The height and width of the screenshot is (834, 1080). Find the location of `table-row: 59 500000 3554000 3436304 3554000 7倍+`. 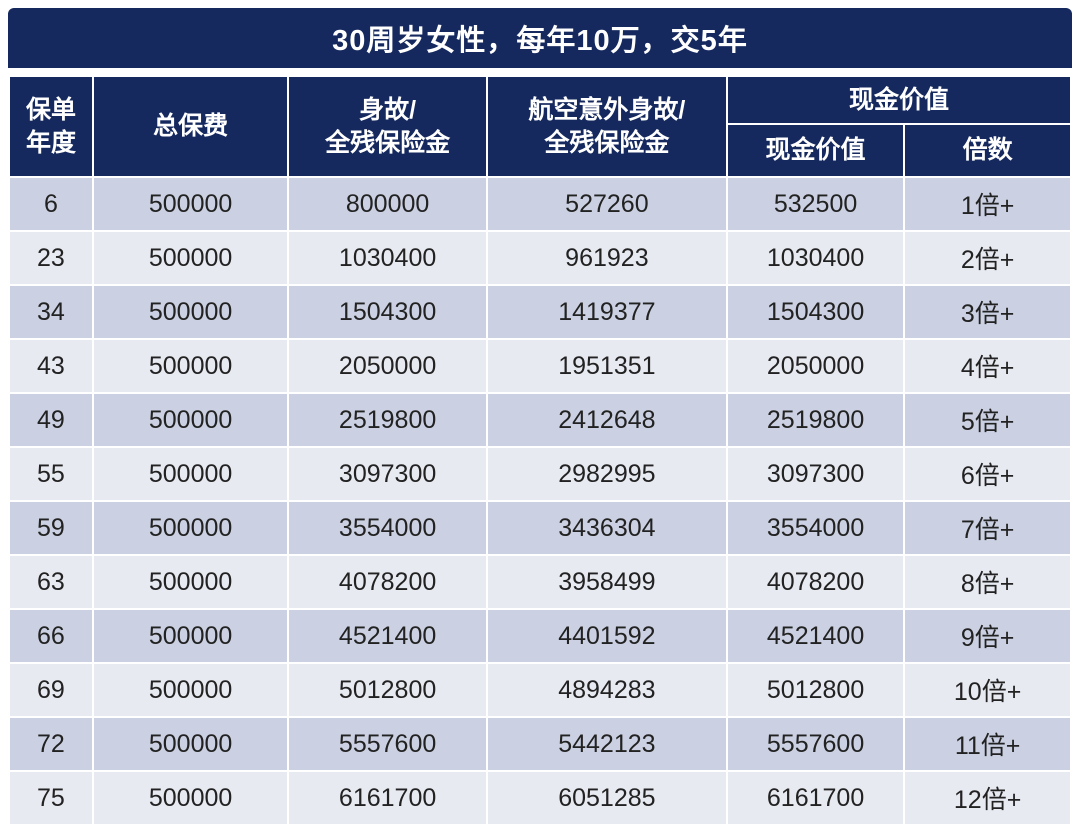

table-row: 59 500000 3554000 3436304 3554000 7倍+ is located at coordinates (540, 528).